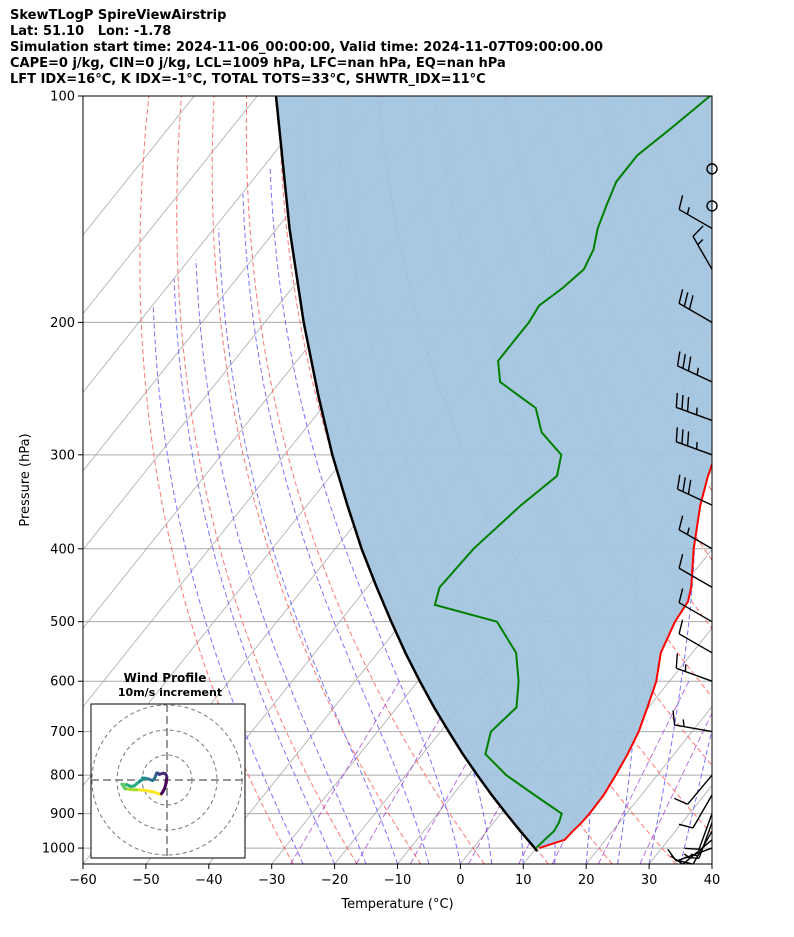  Describe the element at coordinates (62, 549) in the screenshot. I see `y-tick-label: 400` at that location.